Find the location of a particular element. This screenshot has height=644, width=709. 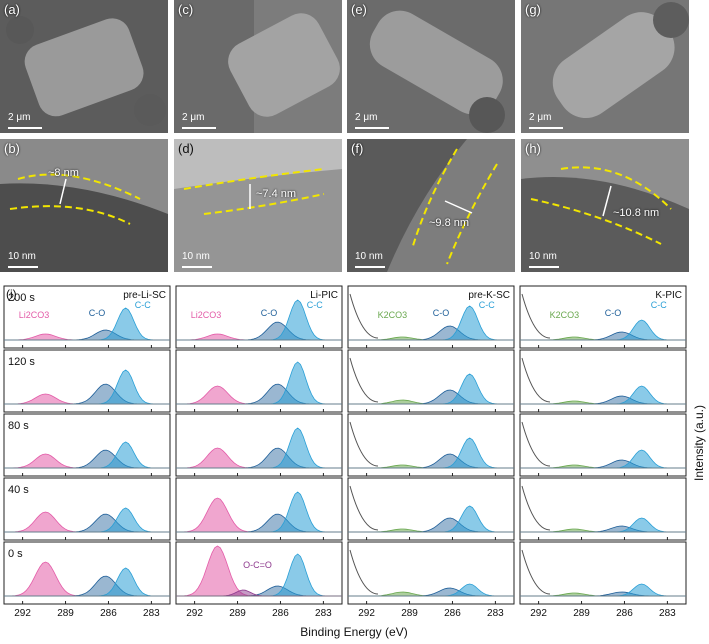

sem-panel-g: (g) 2 μm is located at coordinates (605, 66).